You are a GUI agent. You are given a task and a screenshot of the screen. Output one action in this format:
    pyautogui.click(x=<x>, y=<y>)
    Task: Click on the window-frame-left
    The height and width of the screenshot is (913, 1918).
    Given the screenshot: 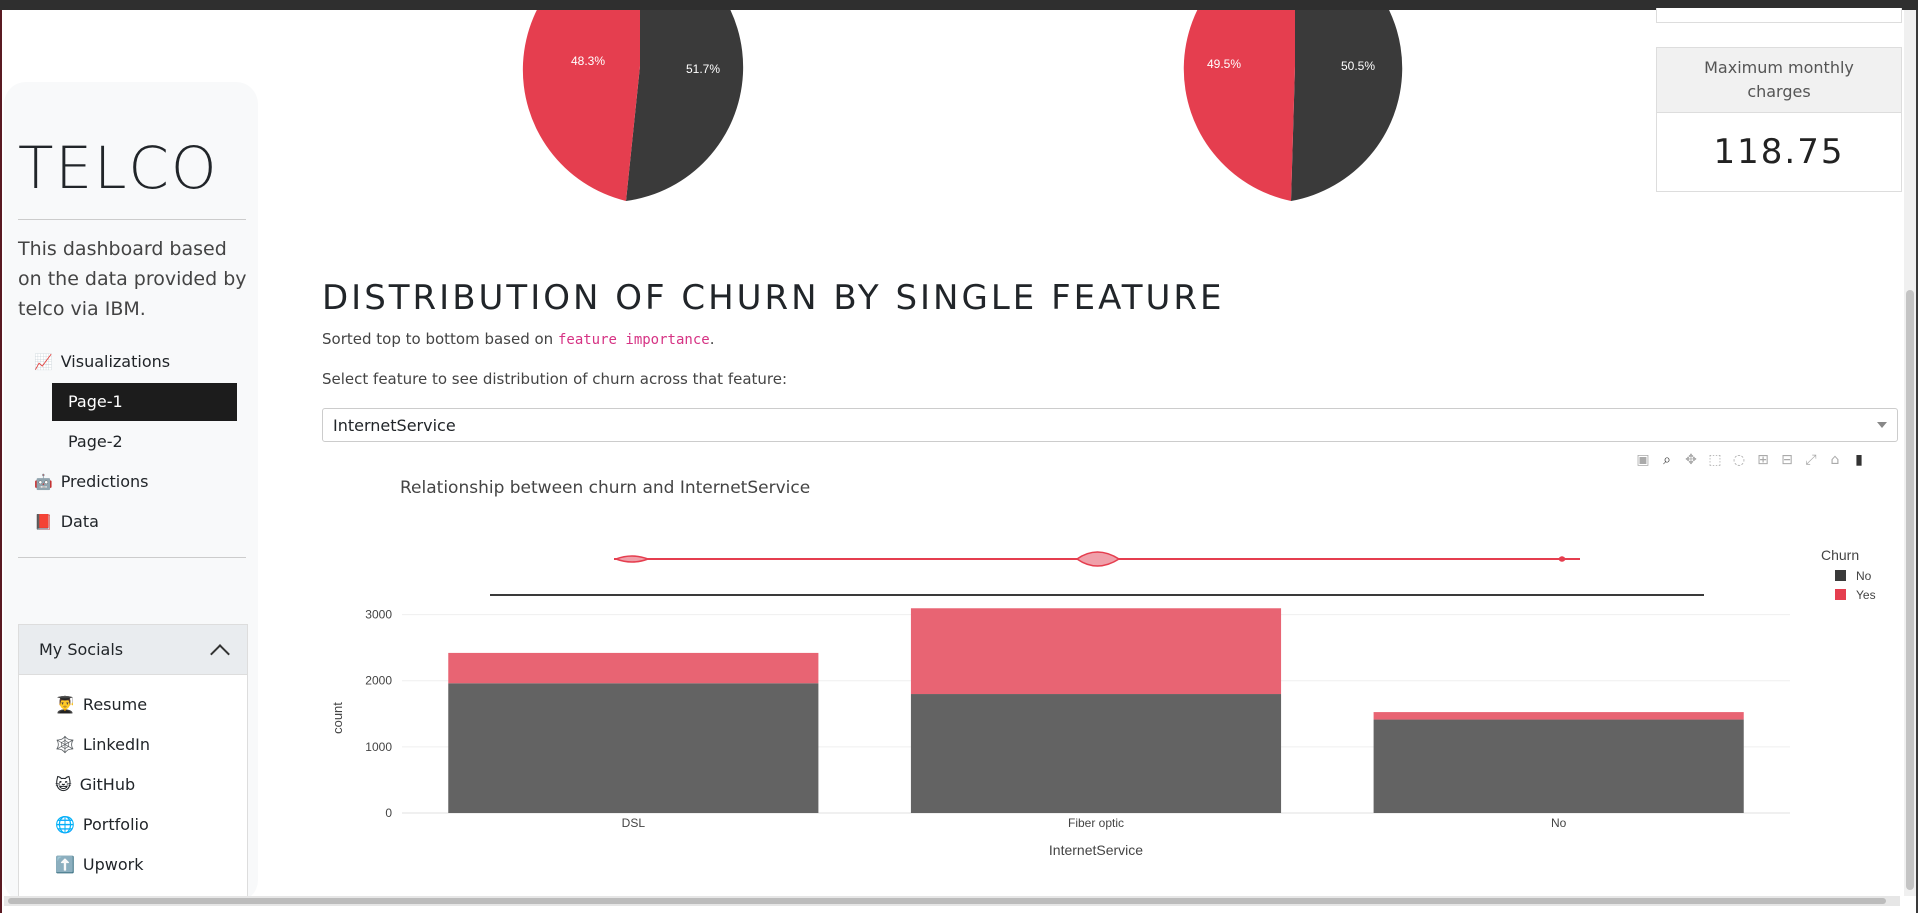 What is the action you would take?
    pyautogui.click(x=1, y=461)
    